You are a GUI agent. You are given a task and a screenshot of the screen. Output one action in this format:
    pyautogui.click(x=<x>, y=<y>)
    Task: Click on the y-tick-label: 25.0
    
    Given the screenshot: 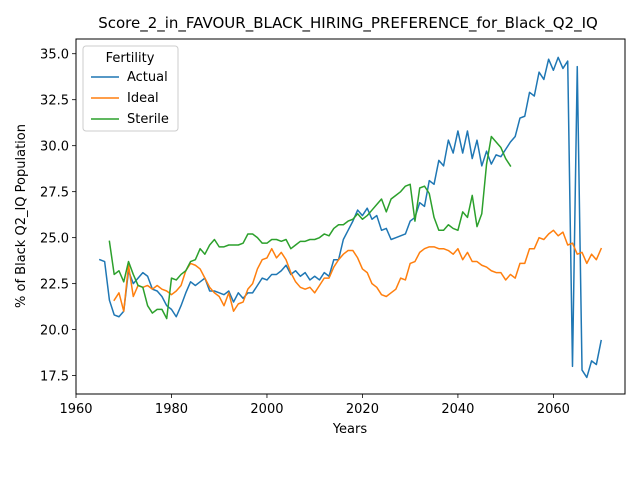 What is the action you would take?
    pyautogui.click(x=54, y=239)
    